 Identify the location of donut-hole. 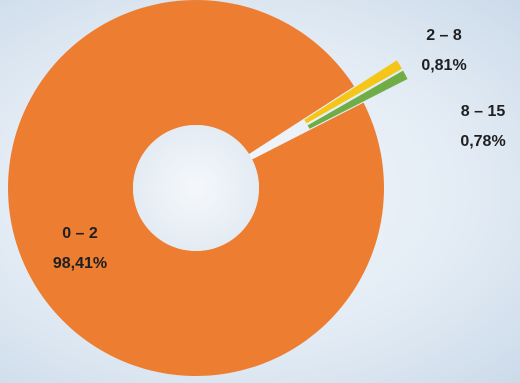
(196, 188).